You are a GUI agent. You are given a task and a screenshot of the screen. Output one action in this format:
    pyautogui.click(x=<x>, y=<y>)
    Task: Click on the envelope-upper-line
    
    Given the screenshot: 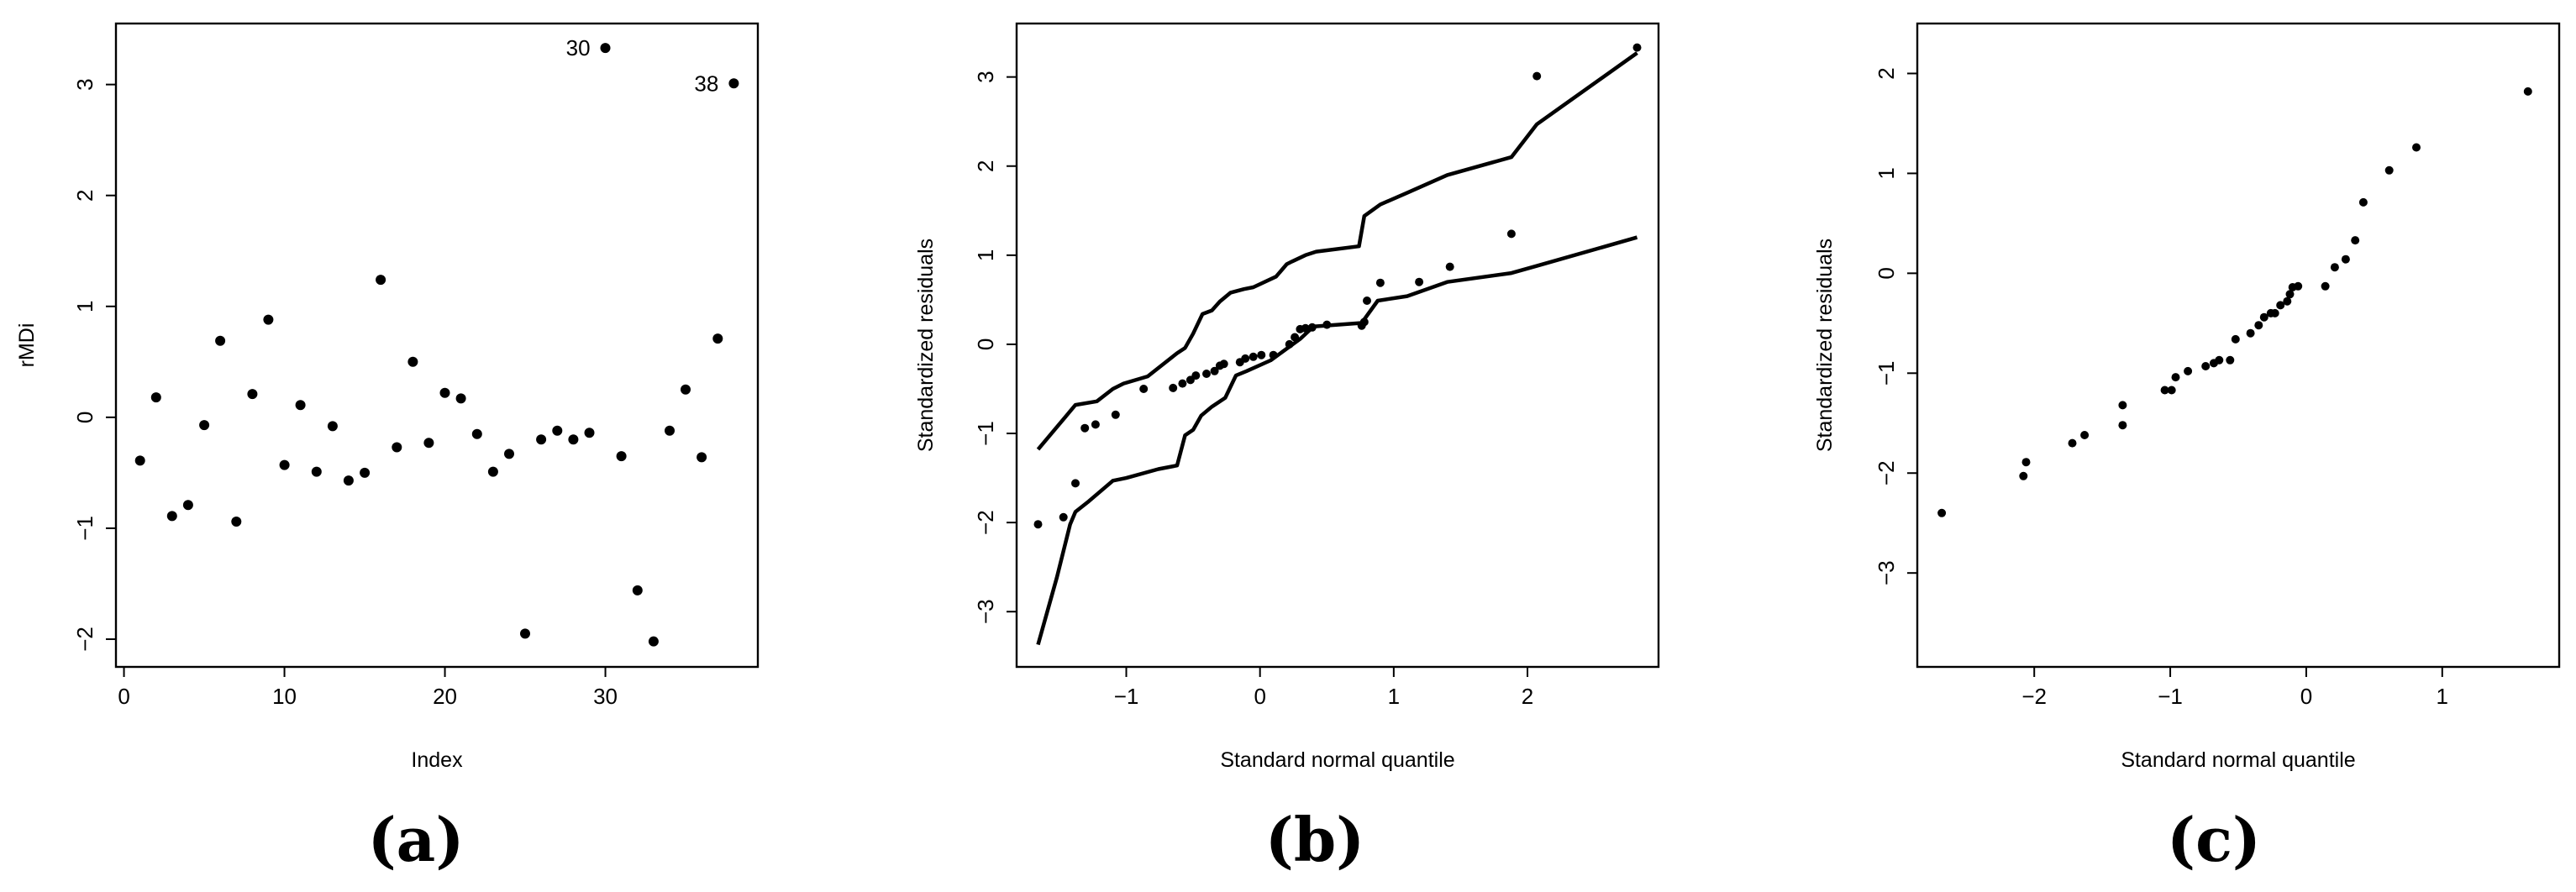 What is the action you would take?
    pyautogui.click(x=1337, y=251)
    